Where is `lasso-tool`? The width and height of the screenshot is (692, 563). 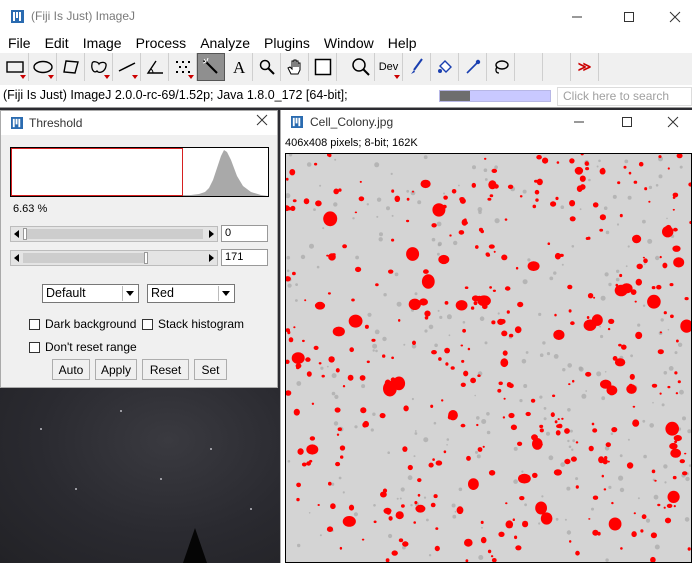
lasso-tool is located at coordinates (501, 67).